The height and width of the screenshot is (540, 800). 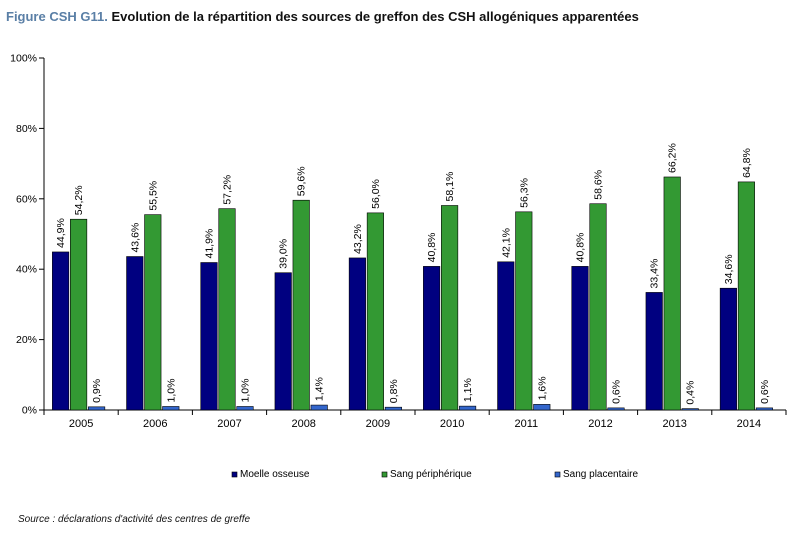 I want to click on data-label: 43,6%, so click(x=135, y=238).